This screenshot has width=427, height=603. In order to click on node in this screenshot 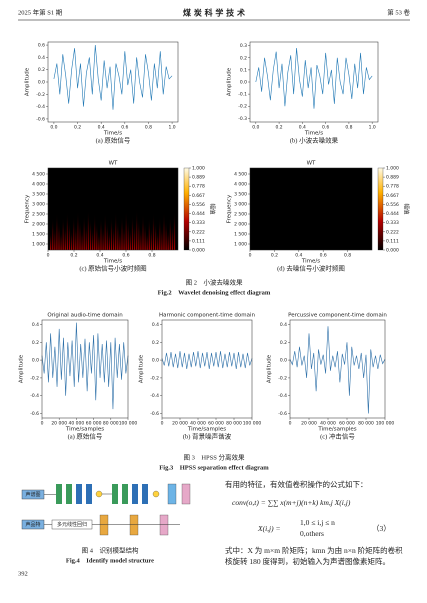, I will do `click(156, 494)`.